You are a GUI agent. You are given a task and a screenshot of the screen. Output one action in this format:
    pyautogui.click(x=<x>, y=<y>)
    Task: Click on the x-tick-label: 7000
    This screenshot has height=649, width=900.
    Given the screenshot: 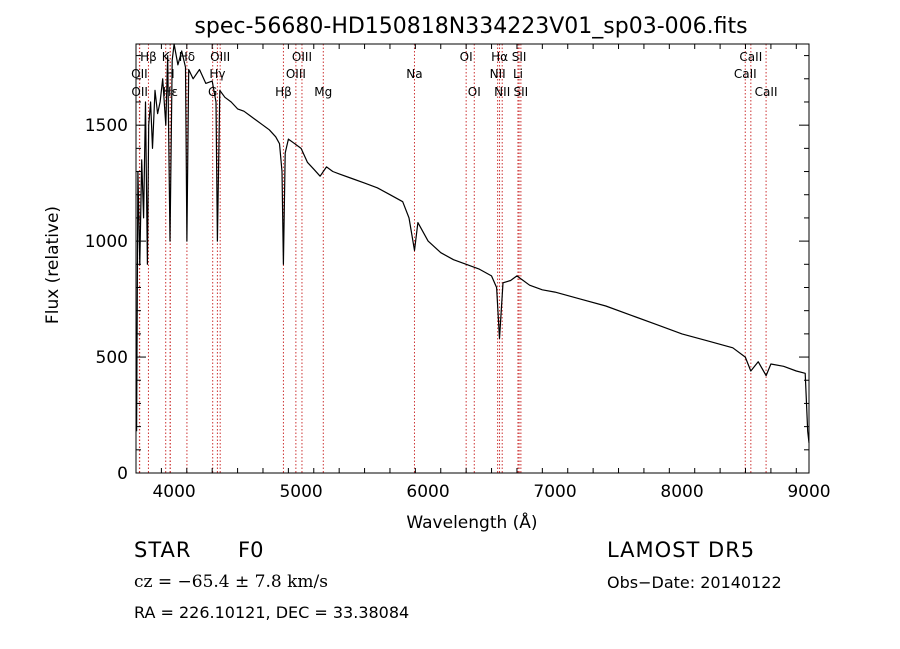 What is the action you would take?
    pyautogui.click(x=554, y=492)
    